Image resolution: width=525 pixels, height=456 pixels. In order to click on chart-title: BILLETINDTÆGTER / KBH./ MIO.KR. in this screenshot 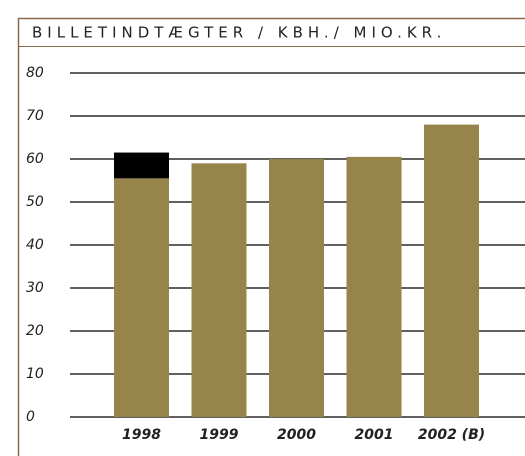, I will do `click(239, 33)`.